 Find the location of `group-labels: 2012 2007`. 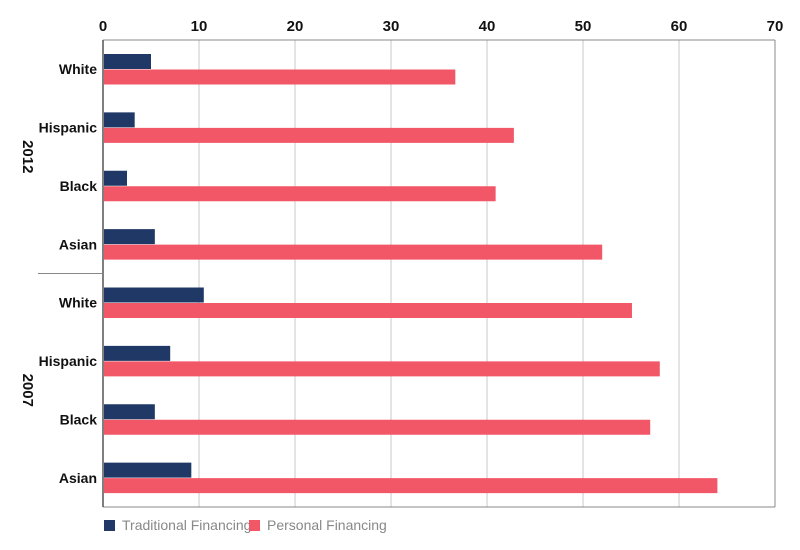

group-labels: 2012 2007 is located at coordinates (27, 273).